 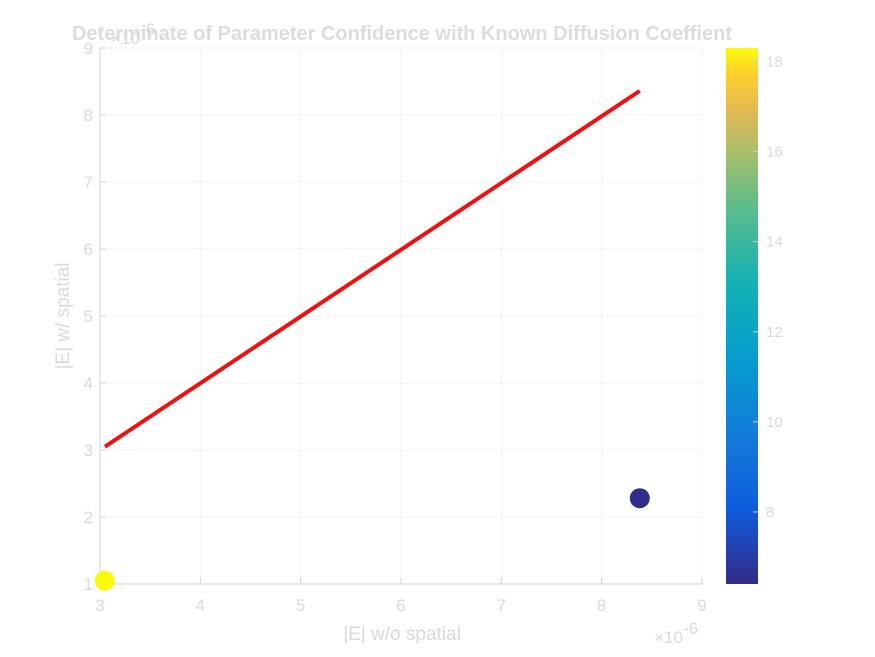 I want to click on x-tick-label: 7, so click(x=501, y=605).